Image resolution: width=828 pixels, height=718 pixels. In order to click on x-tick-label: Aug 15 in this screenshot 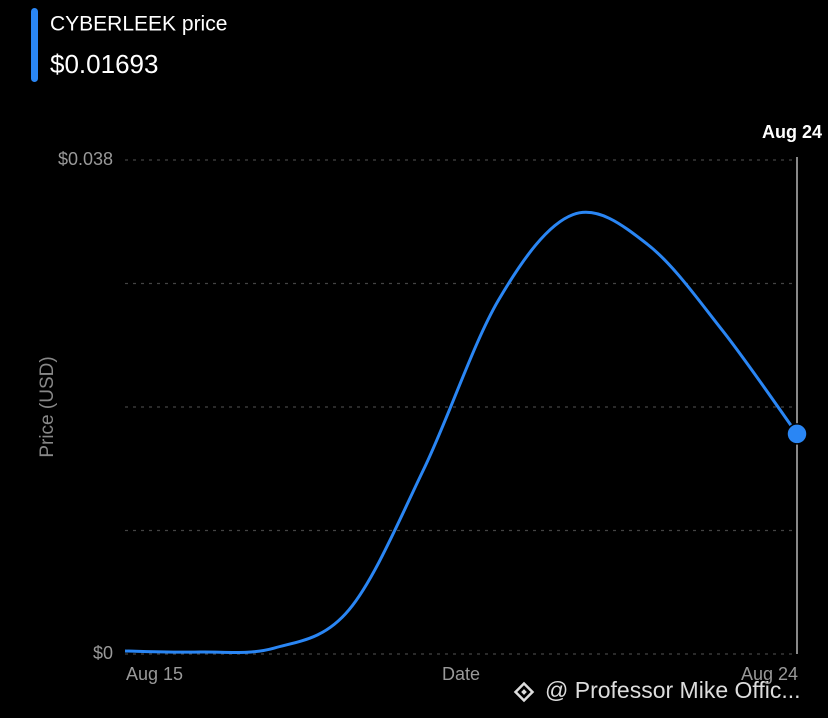, I will do `click(154, 674)`.